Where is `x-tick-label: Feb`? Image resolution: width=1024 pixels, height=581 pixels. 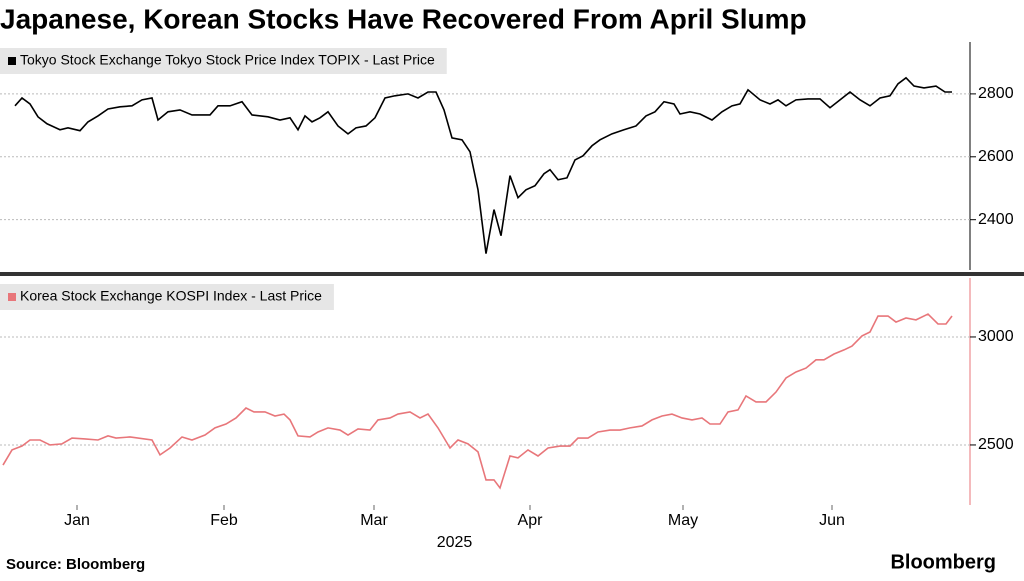 x-tick-label: Feb is located at coordinates (224, 520).